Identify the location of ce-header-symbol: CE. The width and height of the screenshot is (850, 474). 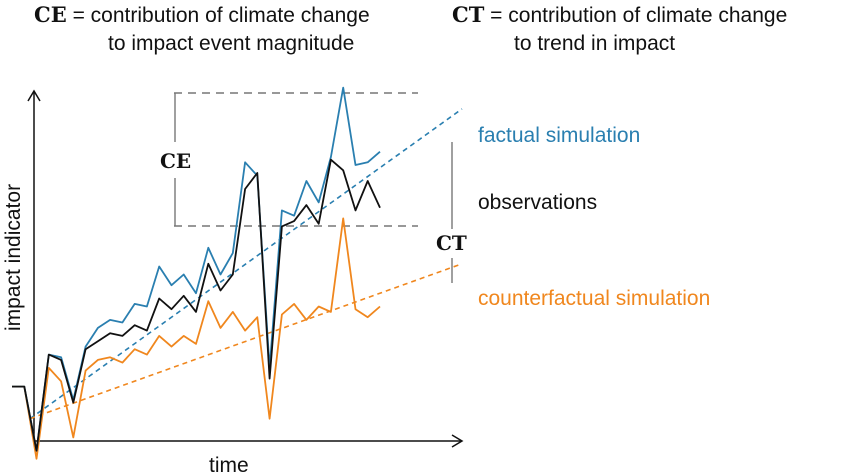
(50, 14).